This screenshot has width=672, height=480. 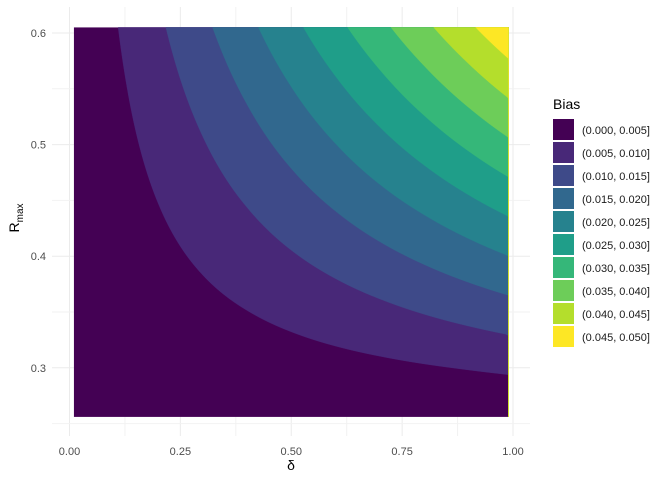 I want to click on legend-label: (0.040, 0.045], so click(x=616, y=315).